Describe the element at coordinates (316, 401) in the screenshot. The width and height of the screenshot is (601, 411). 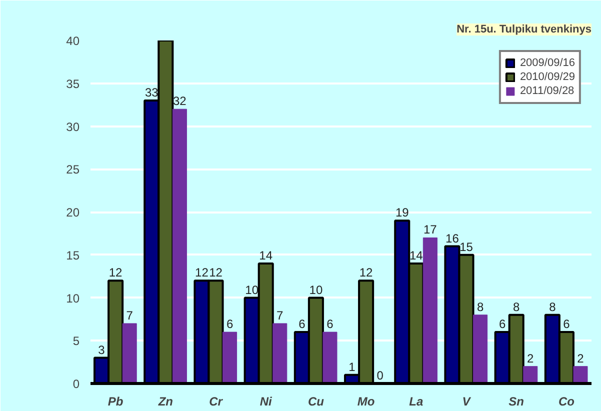
I see `x-tick-label: Cu` at that location.